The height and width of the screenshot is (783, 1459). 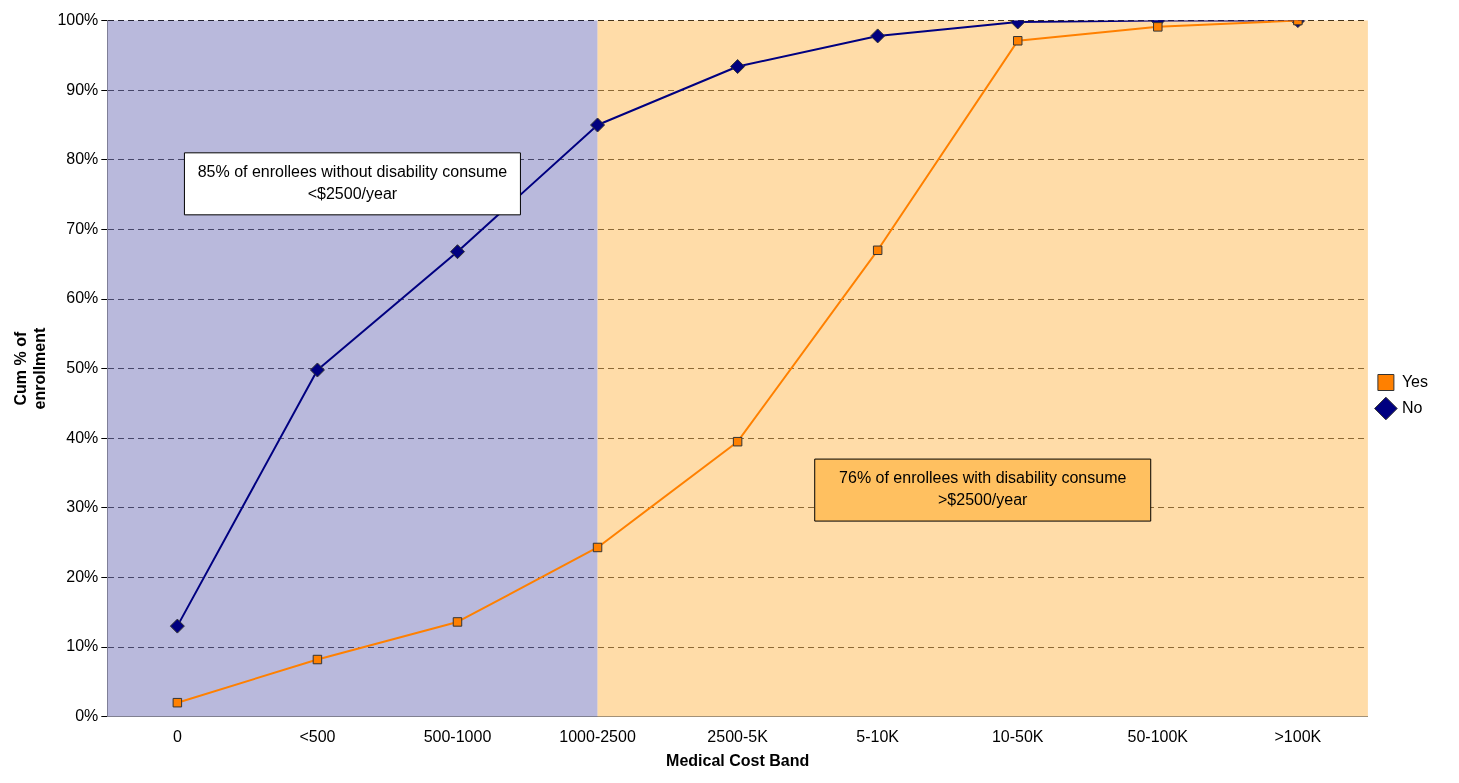 I want to click on y-tick-label: 10%, so click(x=82, y=646).